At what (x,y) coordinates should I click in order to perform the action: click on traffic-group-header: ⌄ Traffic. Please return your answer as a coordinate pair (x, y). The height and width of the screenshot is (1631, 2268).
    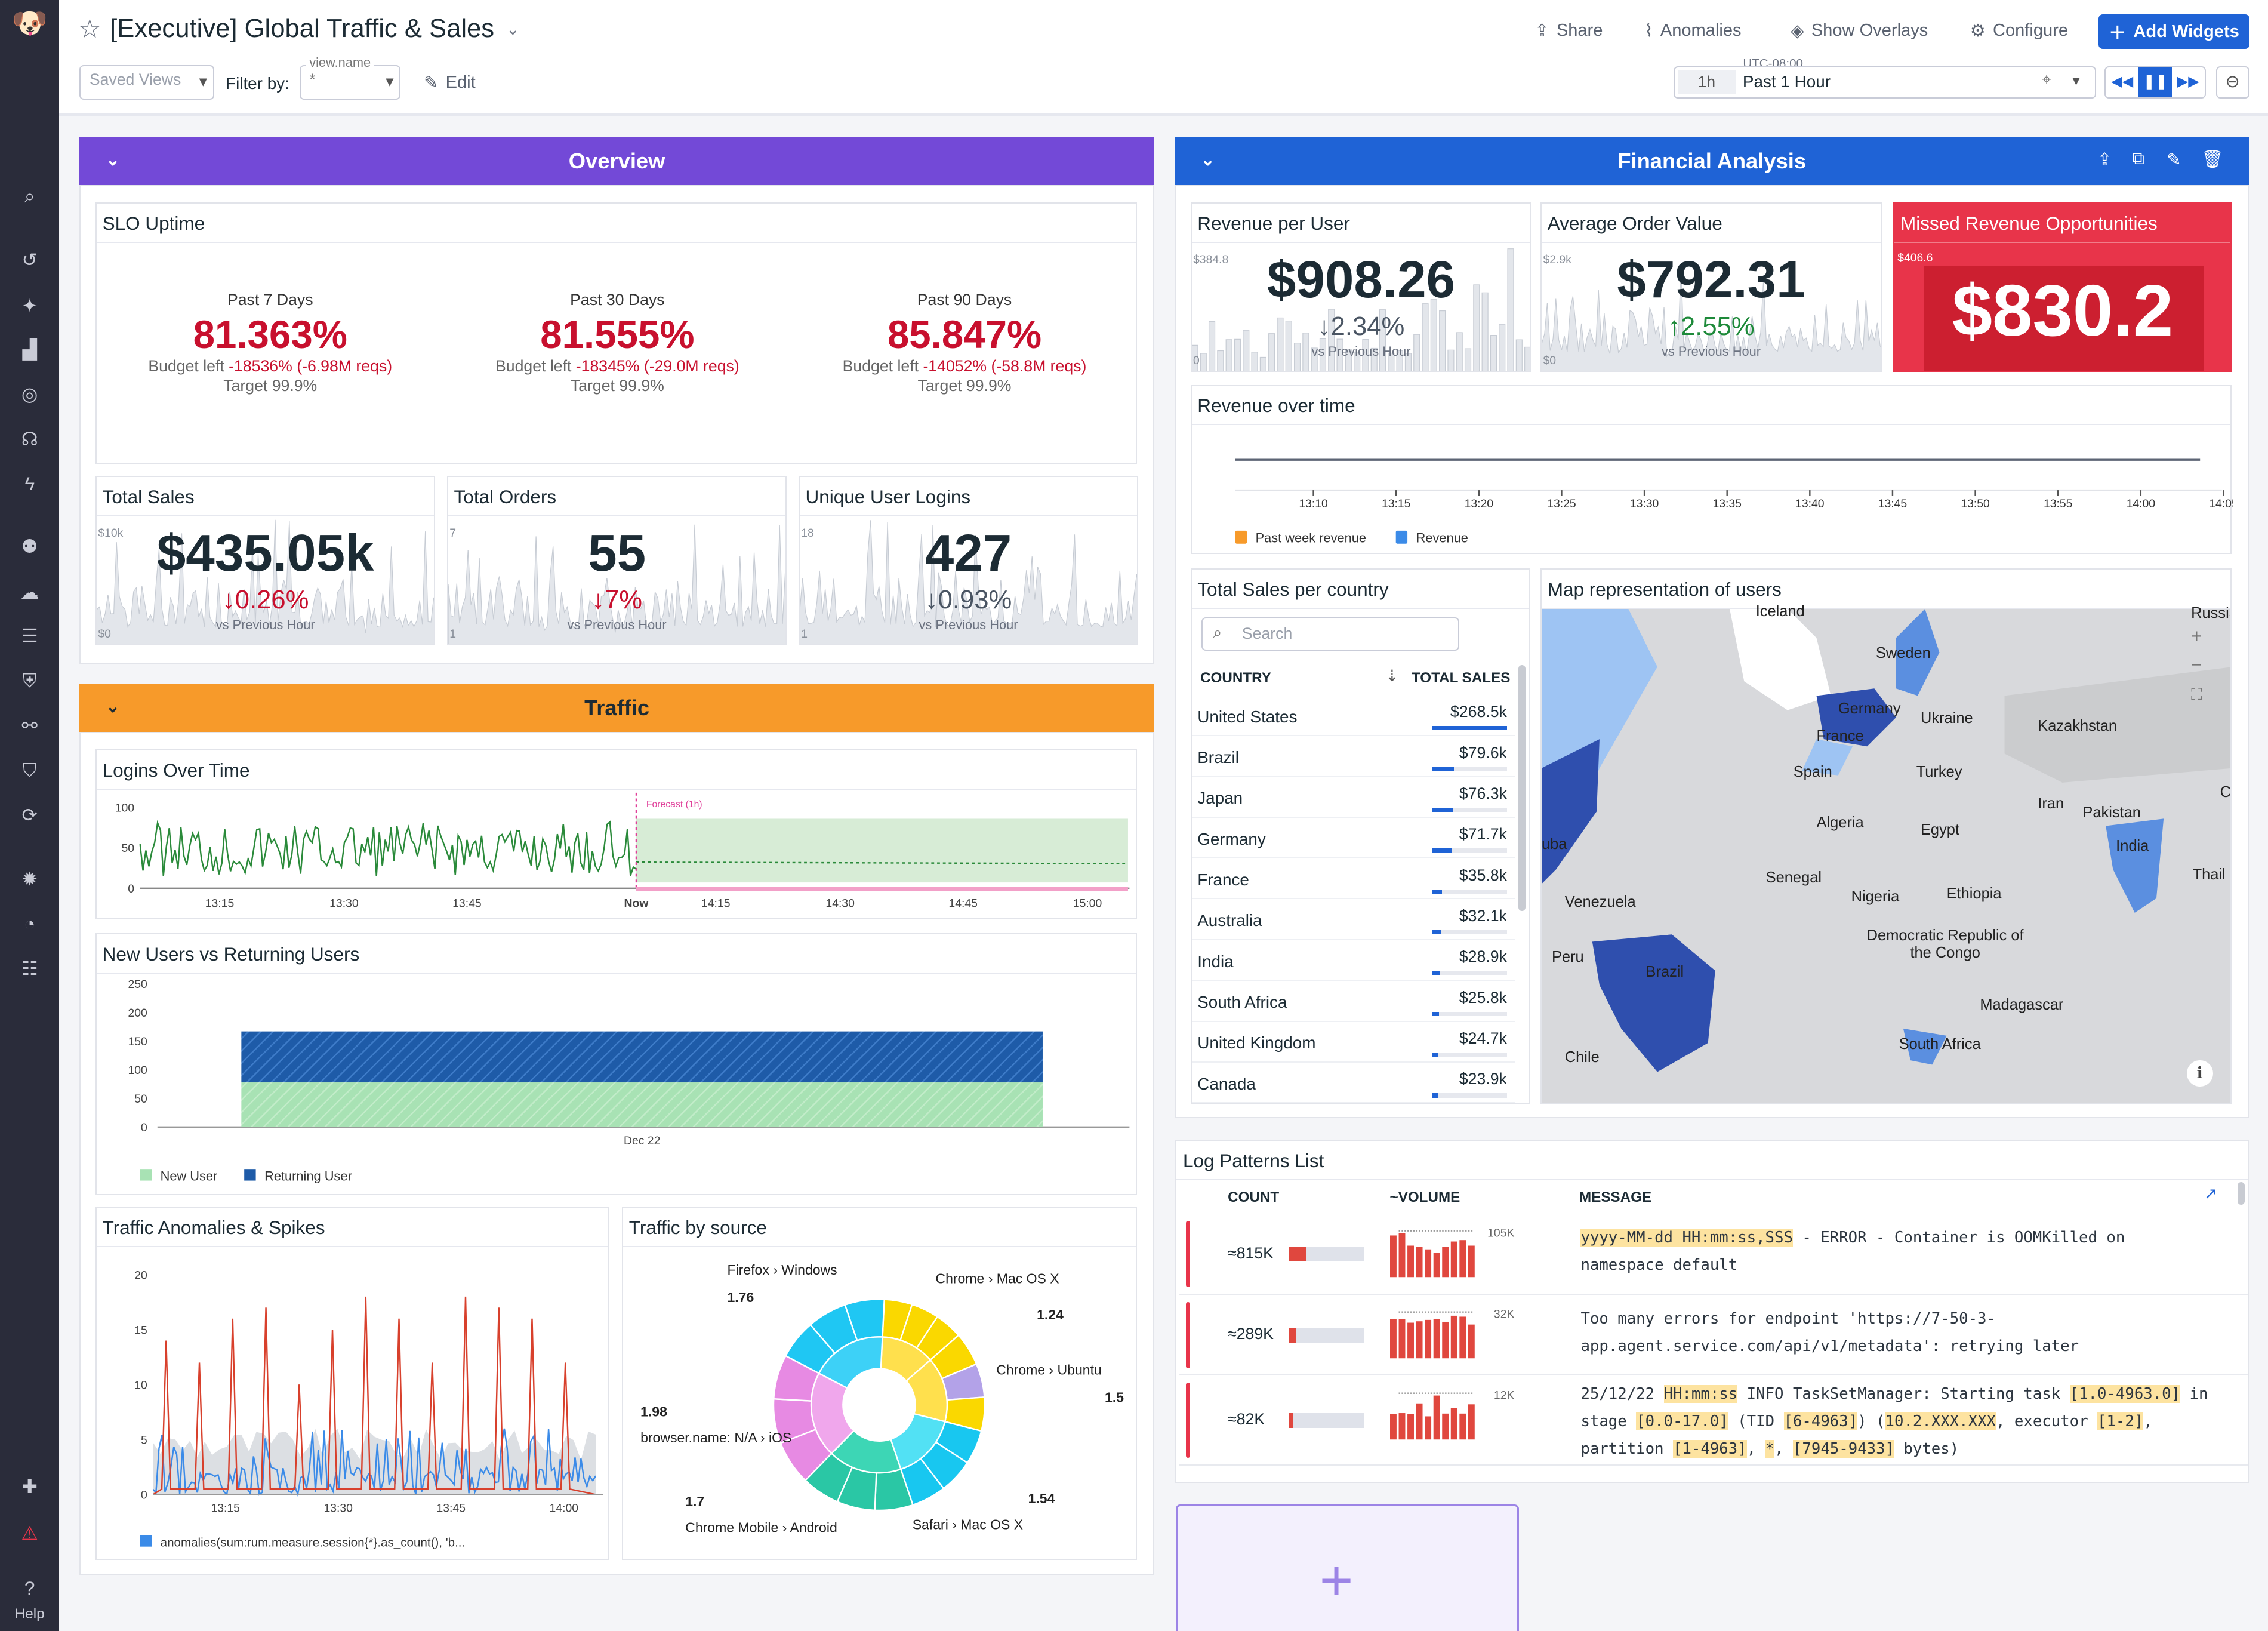
    Looking at the image, I should click on (616, 709).